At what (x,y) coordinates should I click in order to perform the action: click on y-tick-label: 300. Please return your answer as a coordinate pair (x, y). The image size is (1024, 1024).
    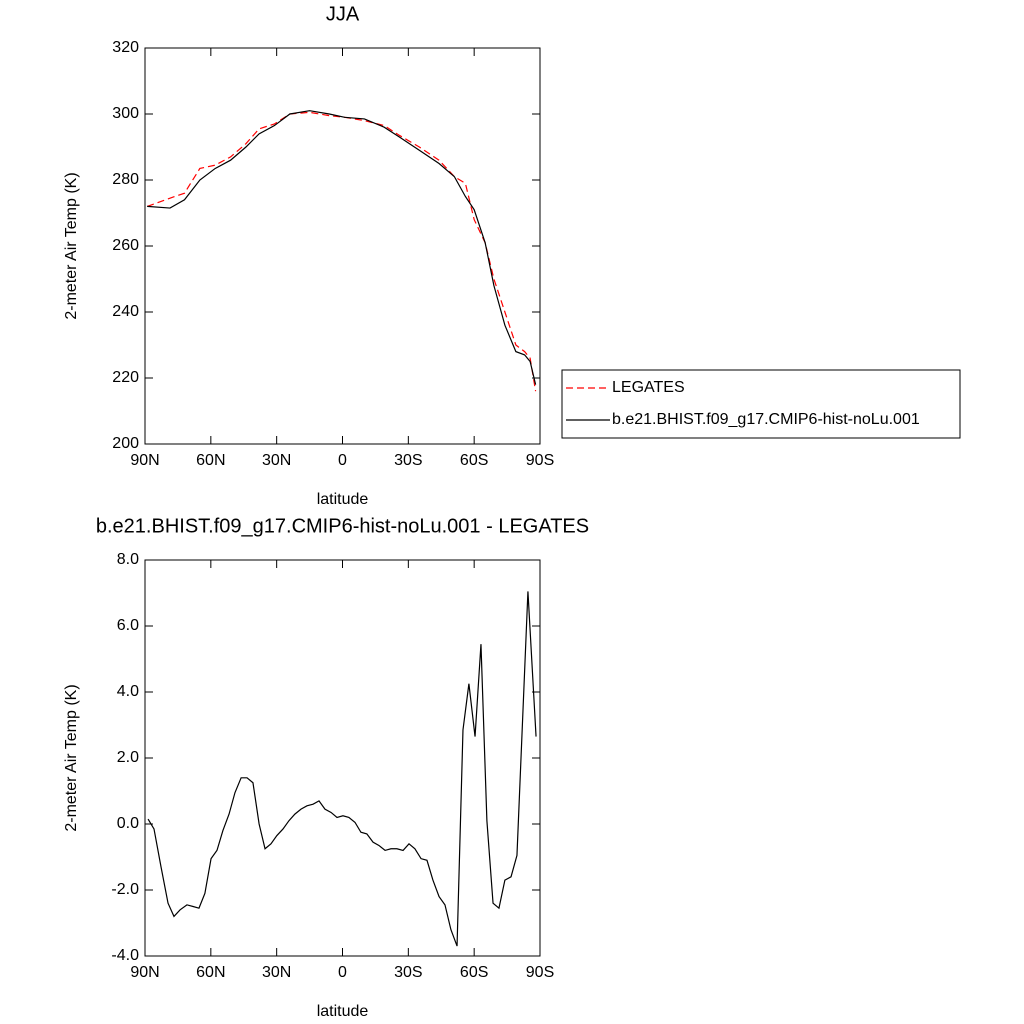
    Looking at the image, I should click on (125, 113).